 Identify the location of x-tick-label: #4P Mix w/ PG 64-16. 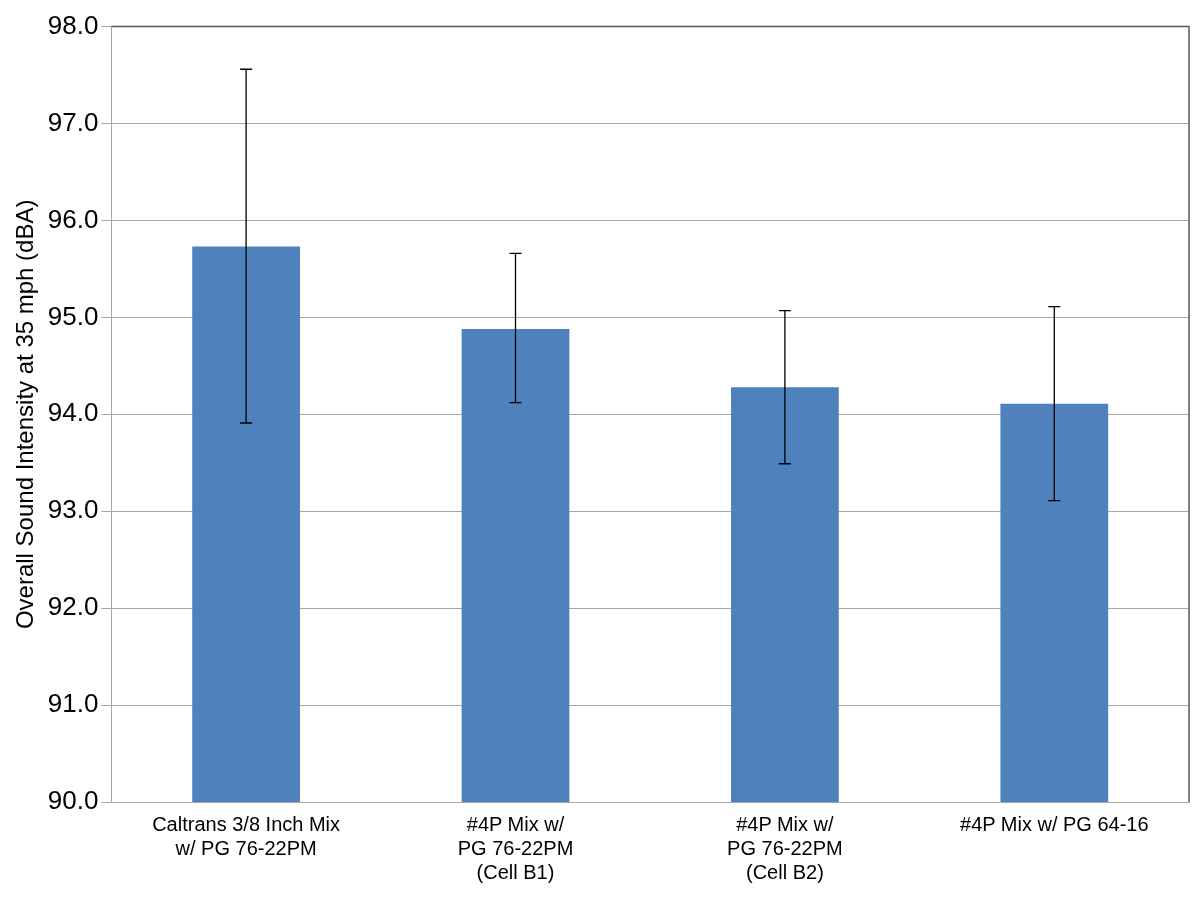
(1054, 823).